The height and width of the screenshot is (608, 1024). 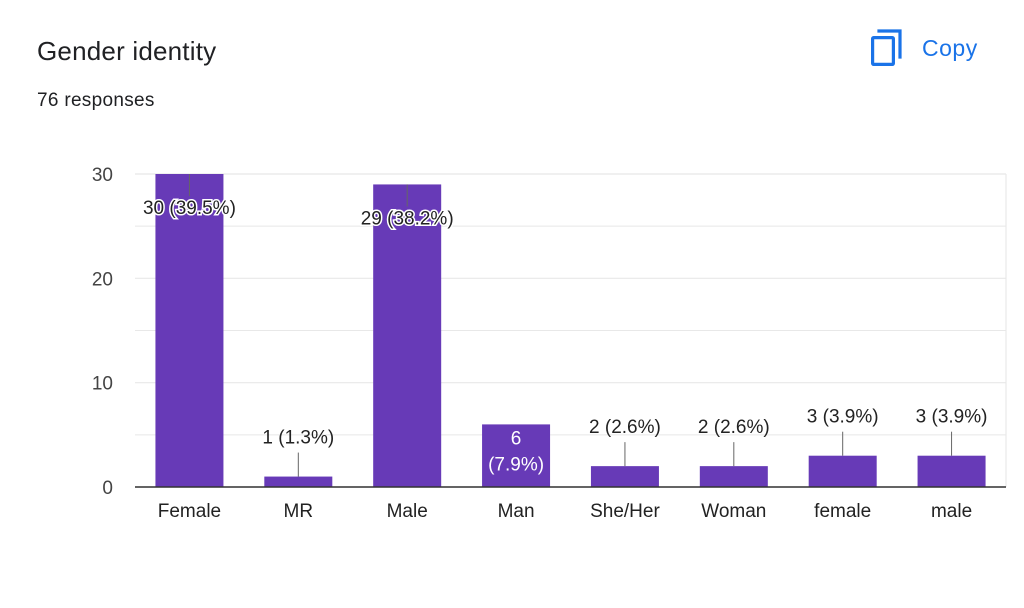 I want to click on y-tick-label: 10, so click(x=102, y=384).